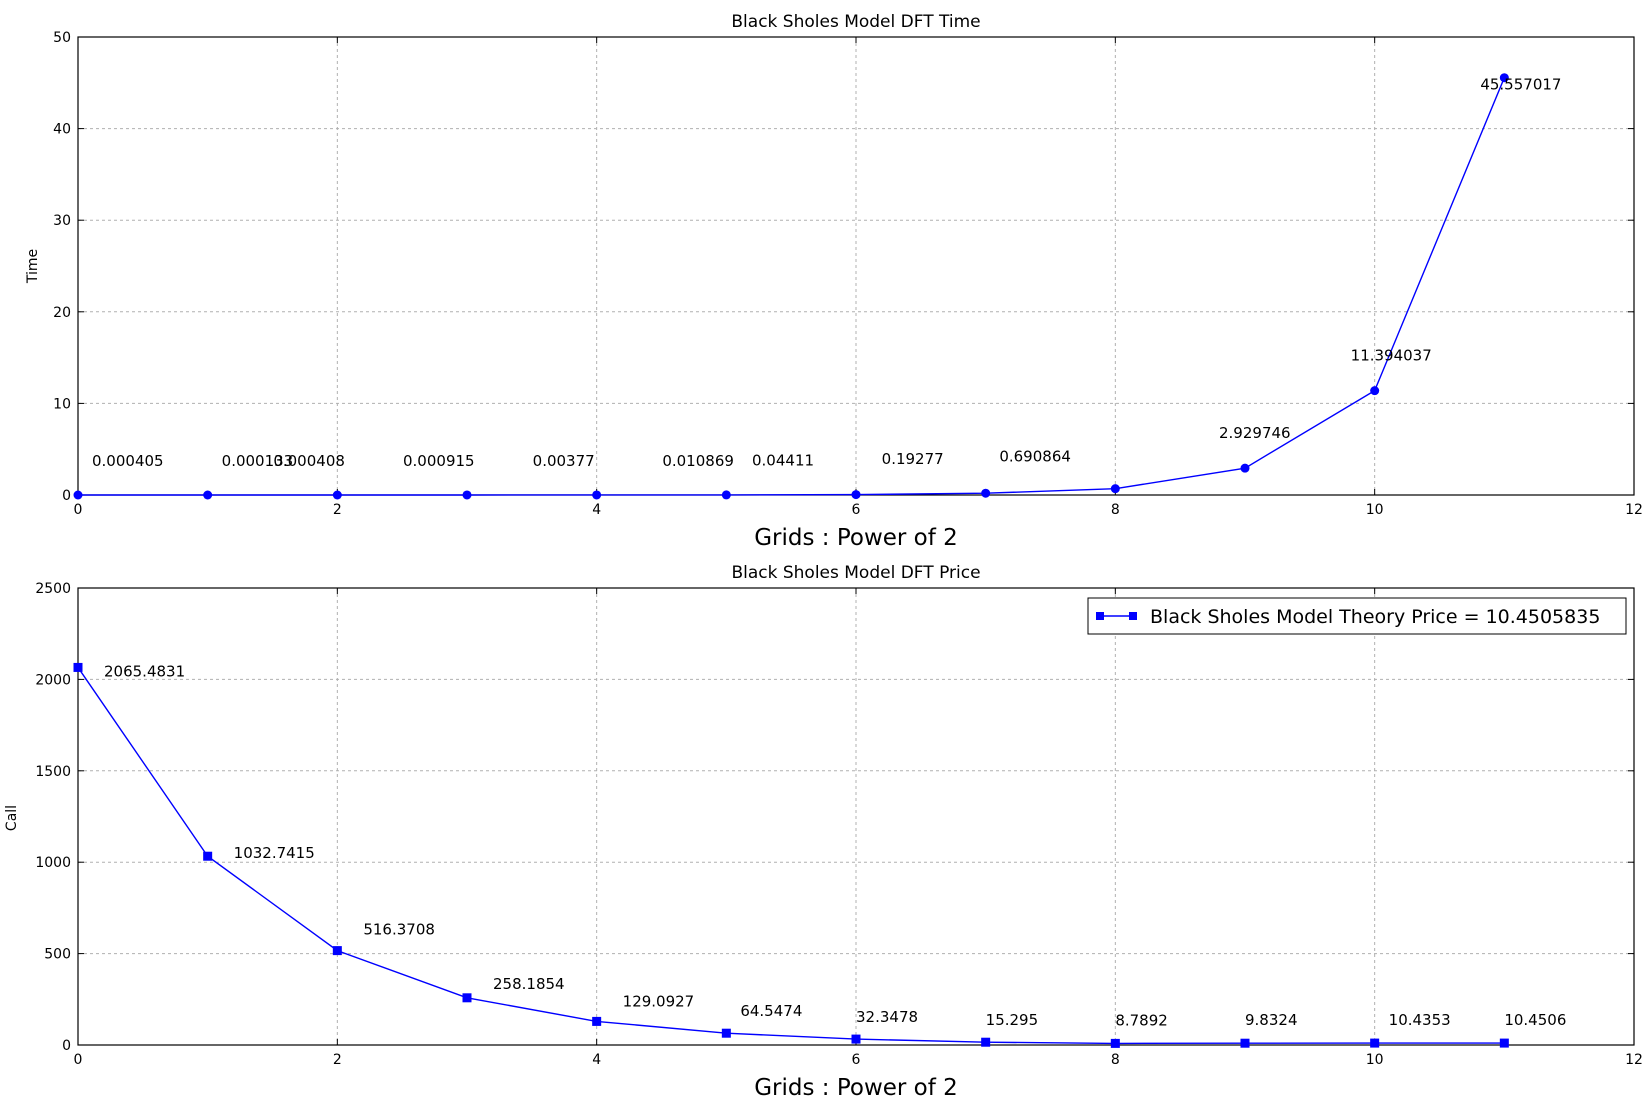 Image resolution: width=1646 pixels, height=1102 pixels. I want to click on time-chart-x-axis-label: Grids : Power of 2, so click(856, 538).